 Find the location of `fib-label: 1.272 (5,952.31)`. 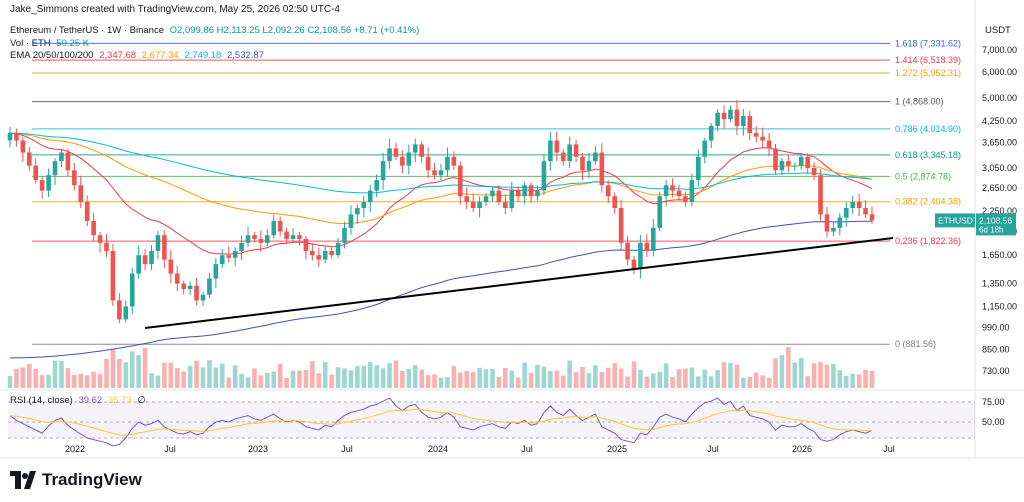

fib-label: 1.272 (5,952.31) is located at coordinates (928, 73).